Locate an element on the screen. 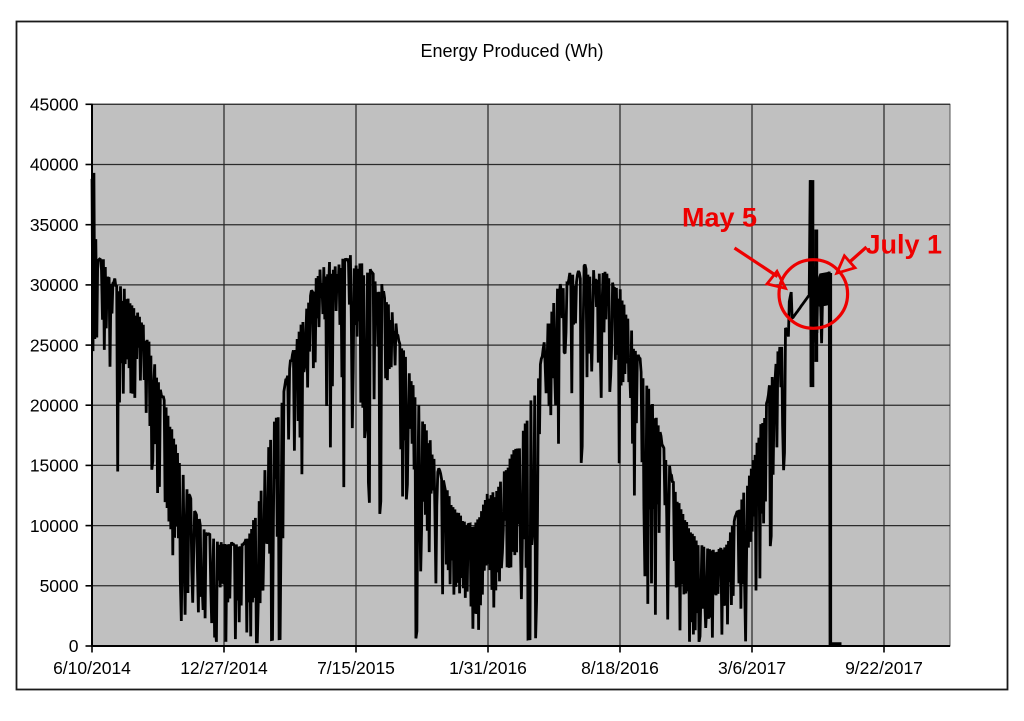 Image resolution: width=1024 pixels, height=721 pixels. svg-text: 6/10/2014 is located at coordinates (92, 668).